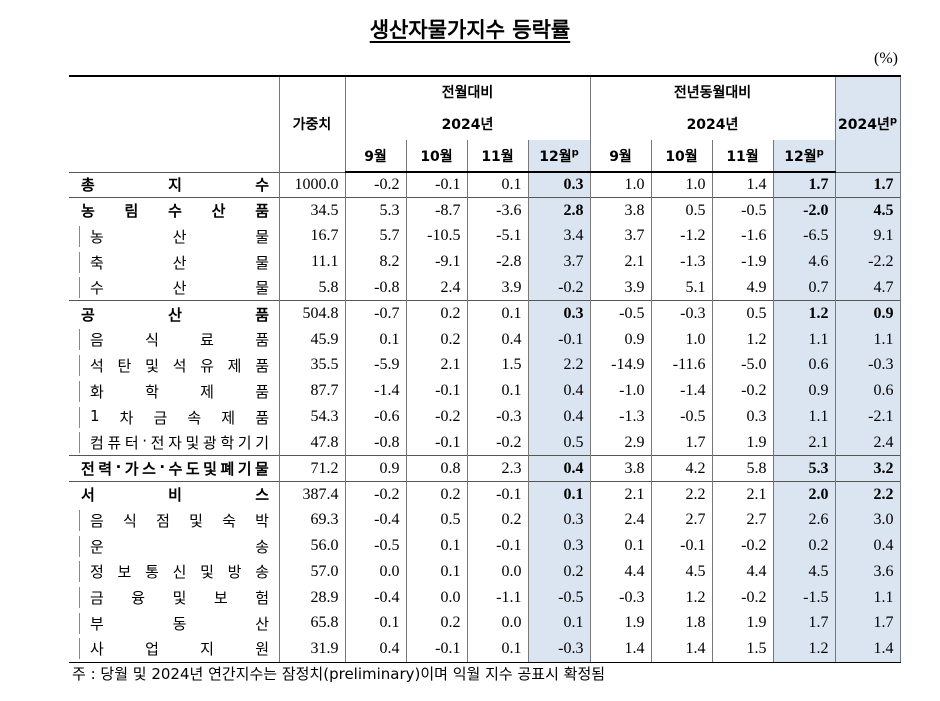 The height and width of the screenshot is (701, 940). I want to click on value-cell: -3.6, so click(497, 210).